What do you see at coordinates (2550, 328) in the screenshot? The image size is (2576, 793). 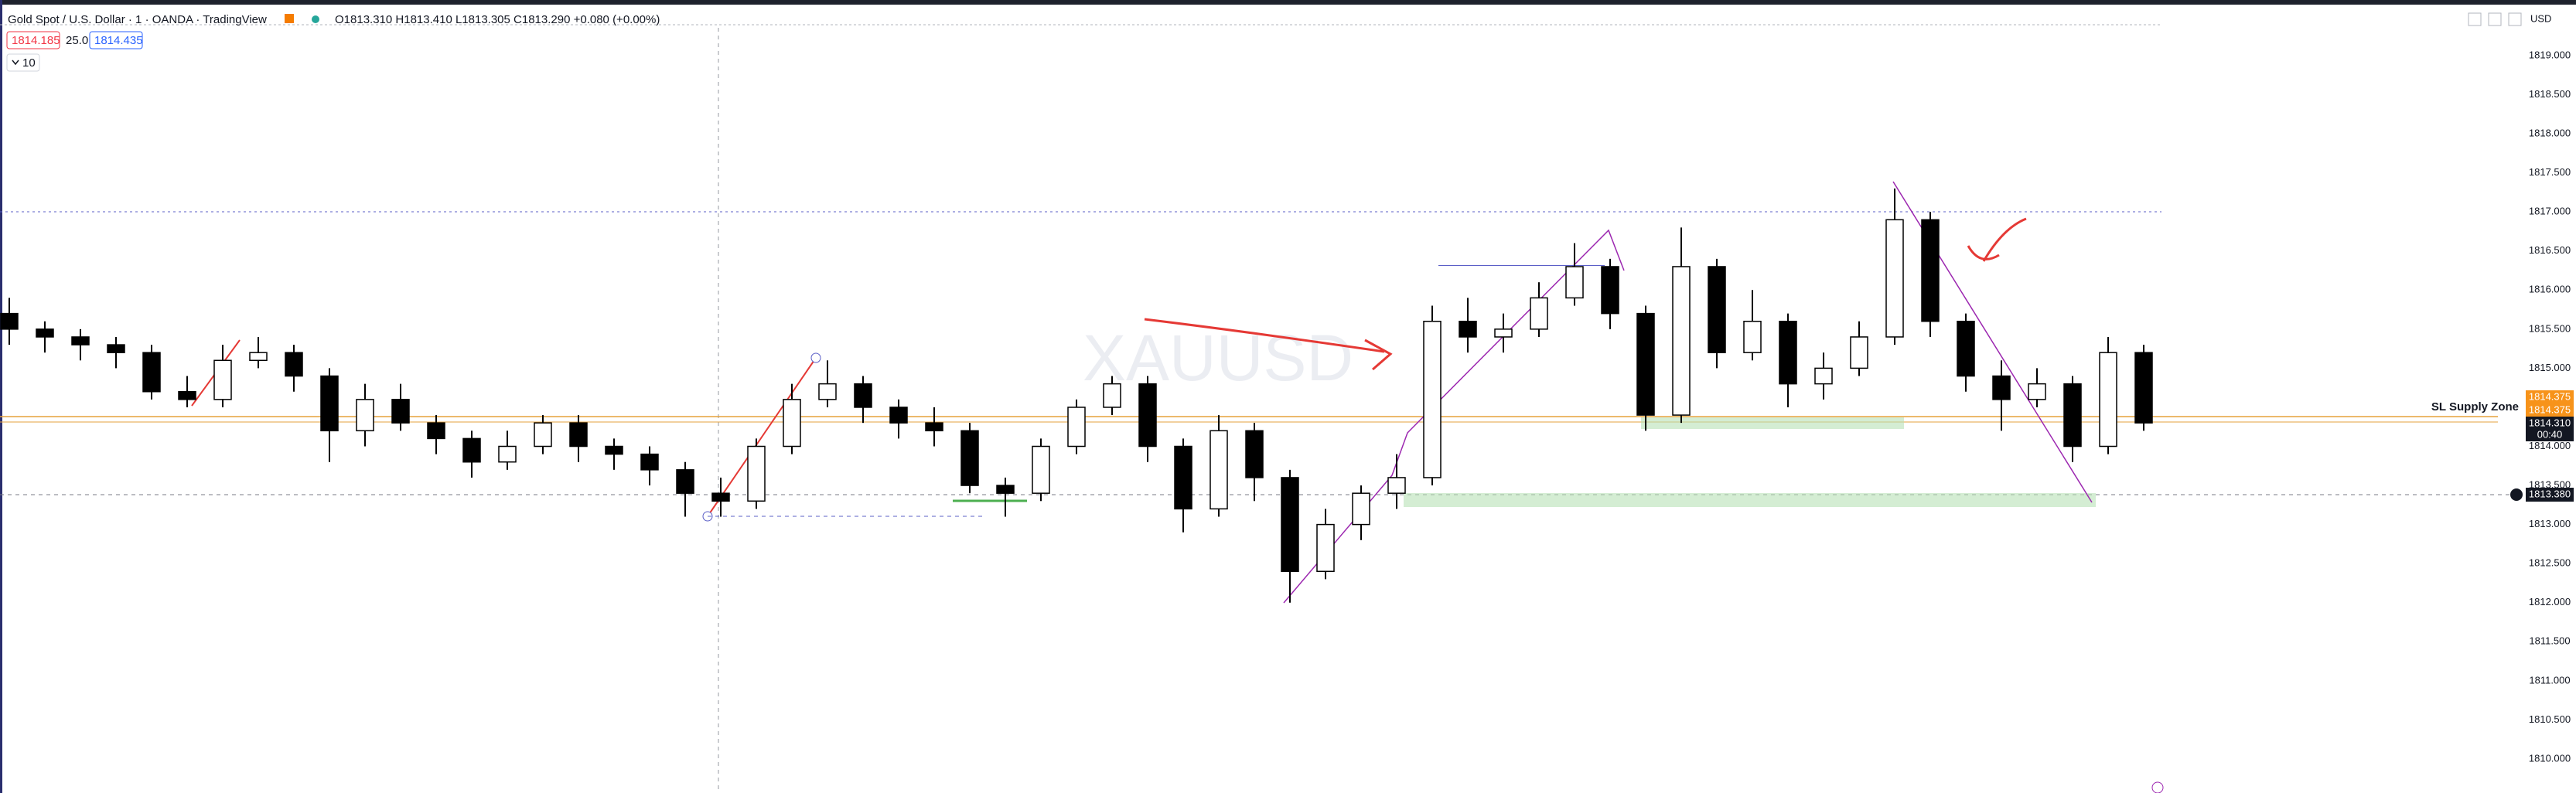 I see `y-tick-label: 1815.500` at bounding box center [2550, 328].